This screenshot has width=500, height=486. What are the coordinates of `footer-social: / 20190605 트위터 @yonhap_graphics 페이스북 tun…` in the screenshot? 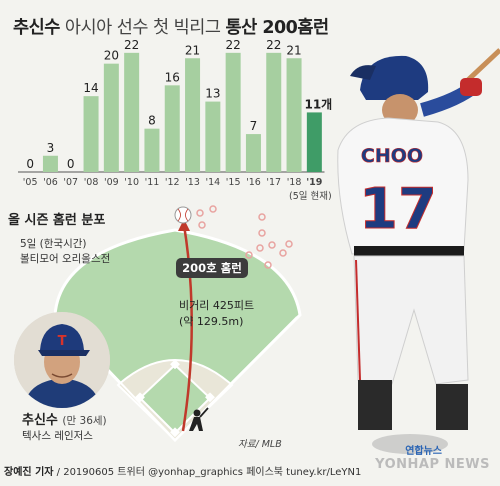 It's located at (207, 472).